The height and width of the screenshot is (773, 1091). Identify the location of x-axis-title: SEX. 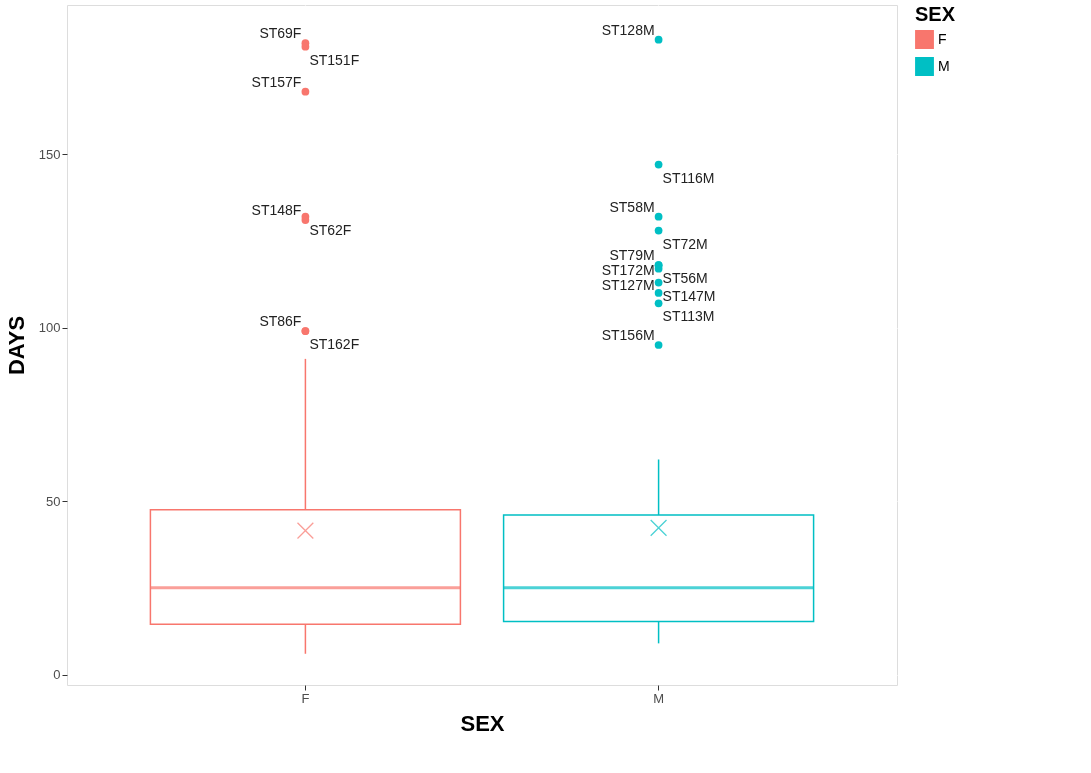
(482, 723).